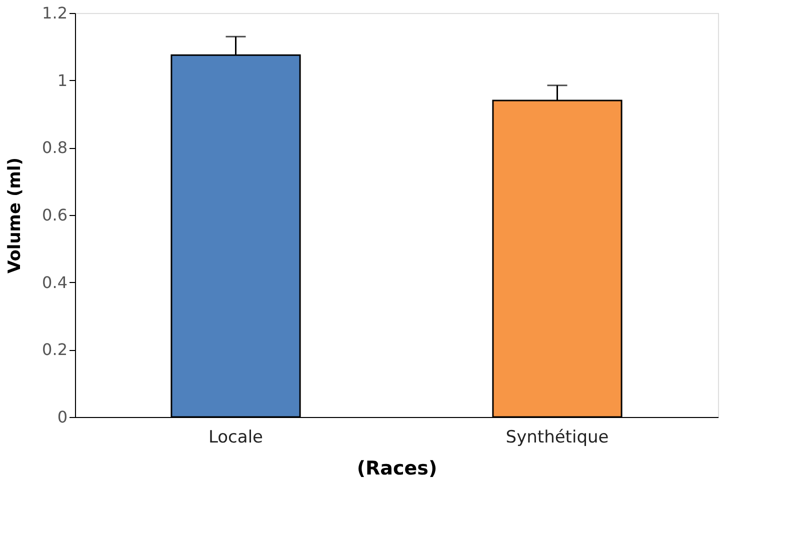 This screenshot has height=546, width=807. I want to click on y-axis-title: Volume (ml), so click(15, 215).